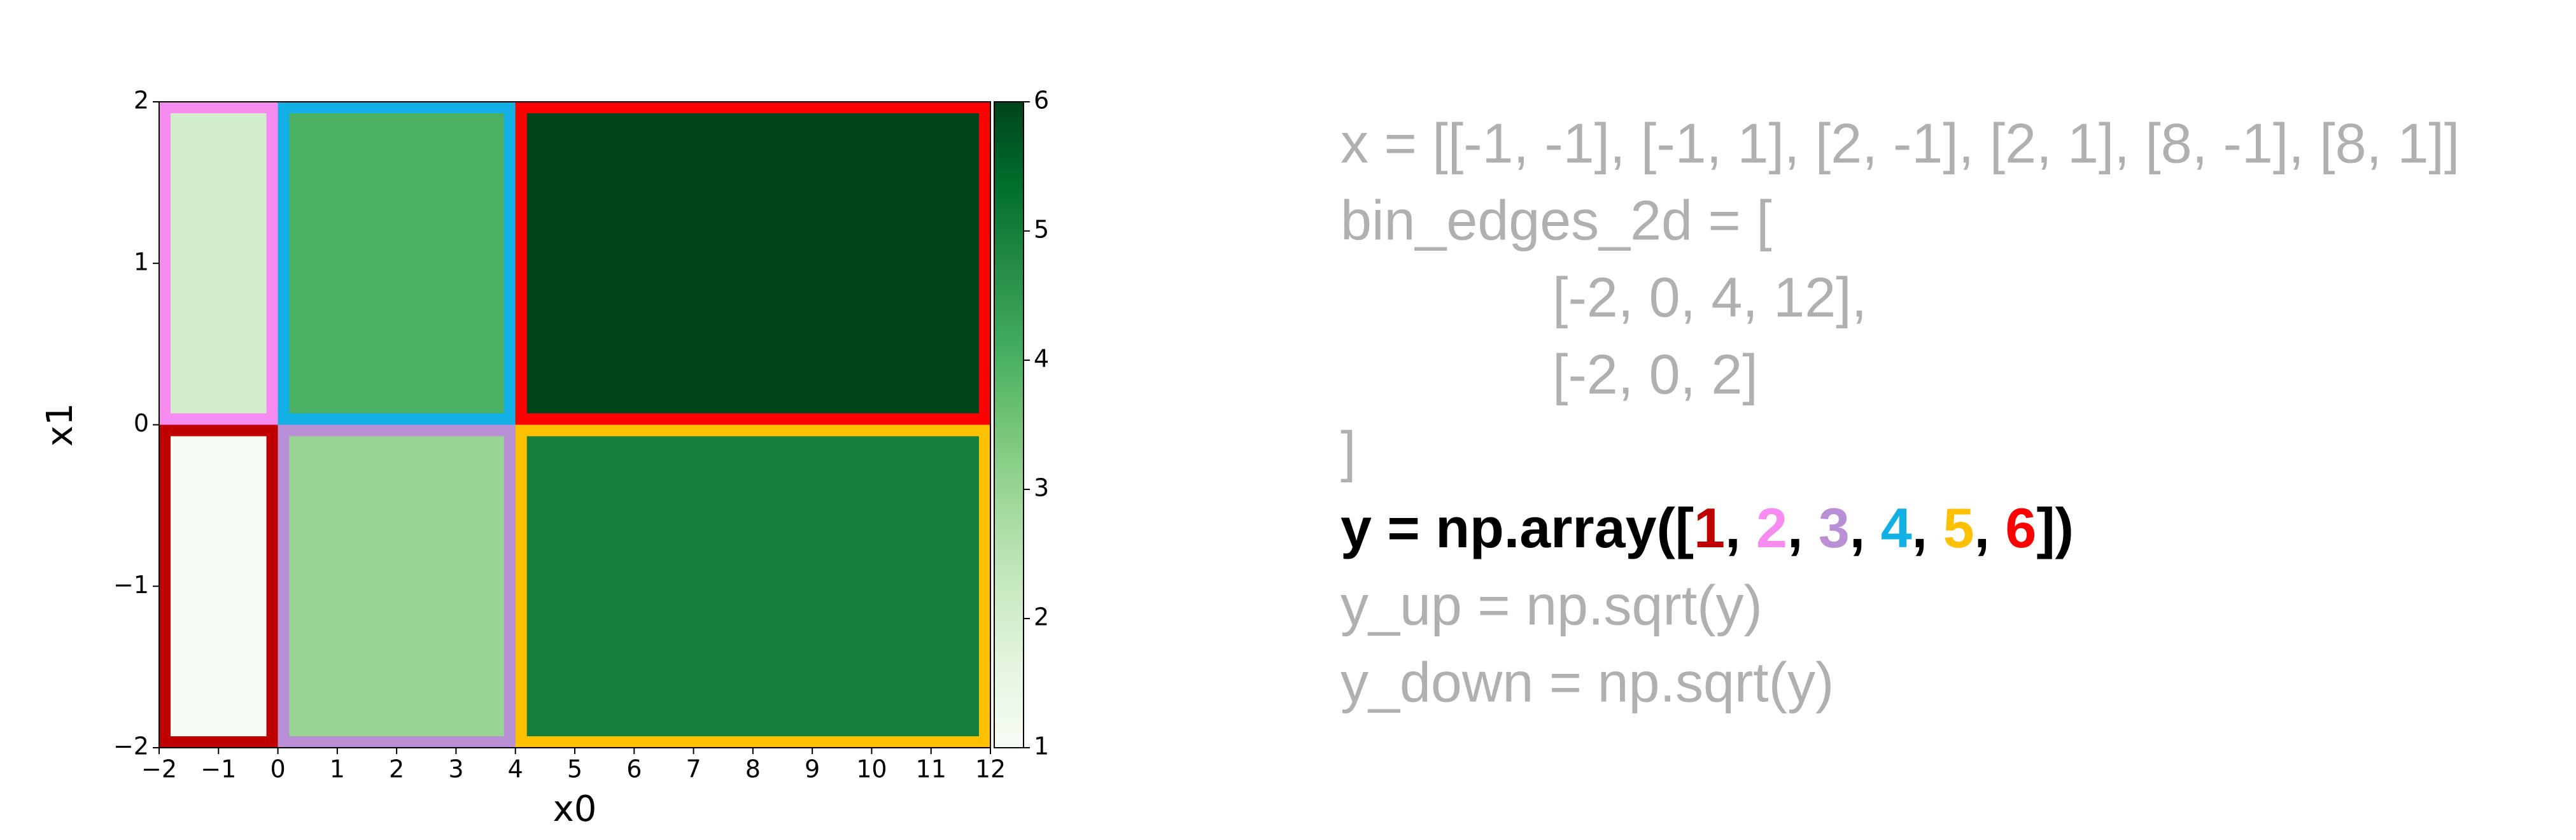  Describe the element at coordinates (516, 769) in the screenshot. I see `x-tick-label: 4` at that location.